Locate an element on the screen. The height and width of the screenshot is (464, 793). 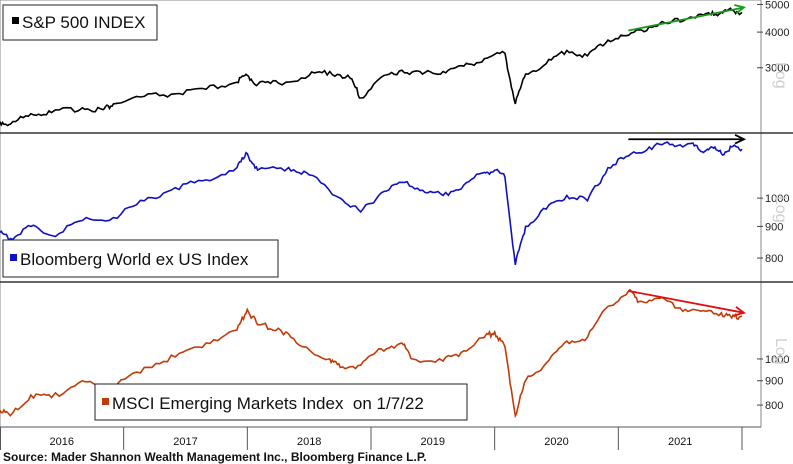
x-axis: 2016 2017 2018 2019 2020 2021 is located at coordinates (380, 438).